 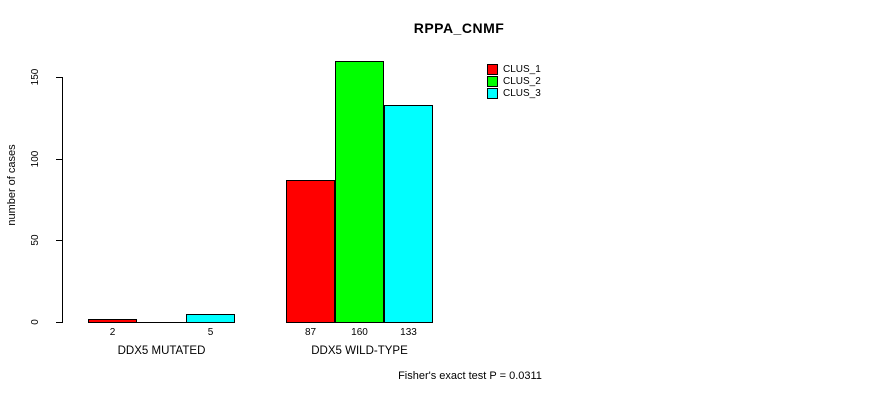 What do you see at coordinates (210, 332) in the screenshot?
I see `bar-value-label: 5` at bounding box center [210, 332].